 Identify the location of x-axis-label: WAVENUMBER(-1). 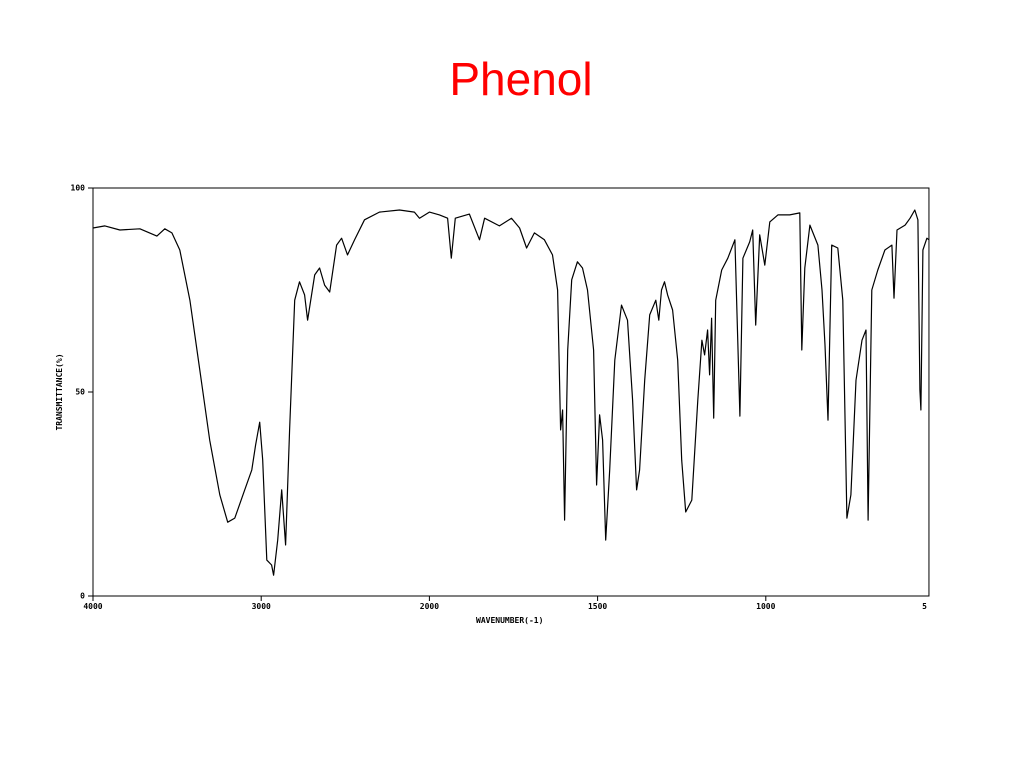
(509, 620).